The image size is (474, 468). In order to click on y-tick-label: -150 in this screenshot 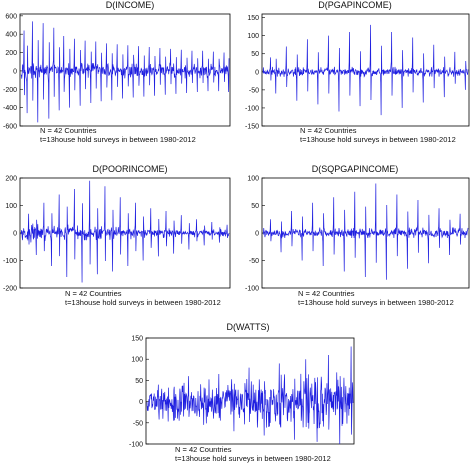, I will do `click(252, 127)`.